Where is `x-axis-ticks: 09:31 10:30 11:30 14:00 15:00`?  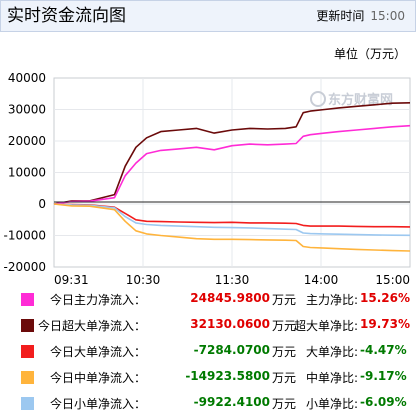
x-axis-ticks: 09:31 10:30 11:30 14:00 15:00 is located at coordinates (232, 280).